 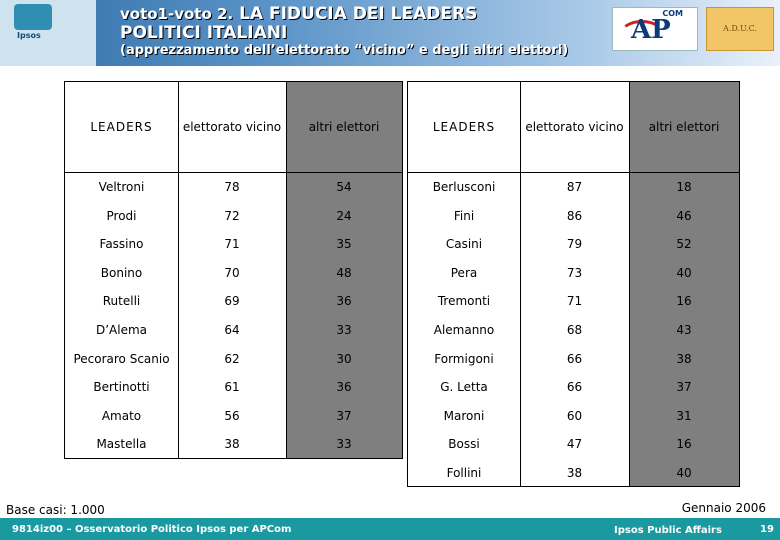 What do you see at coordinates (48, 33) in the screenshot?
I see `ipsos-logo: Ipsos` at bounding box center [48, 33].